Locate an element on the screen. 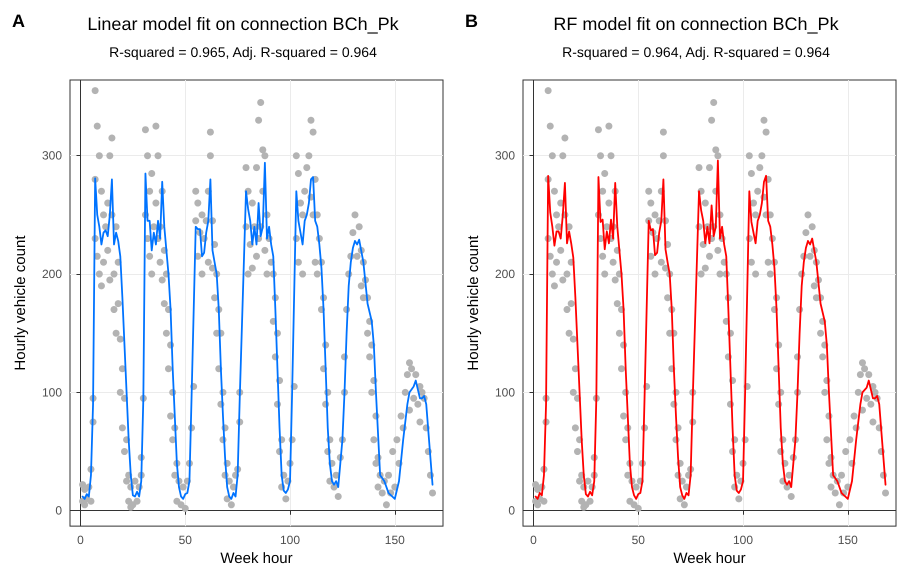  chart-title: RF model fit on connection BCh_Pk is located at coordinates (696, 24).